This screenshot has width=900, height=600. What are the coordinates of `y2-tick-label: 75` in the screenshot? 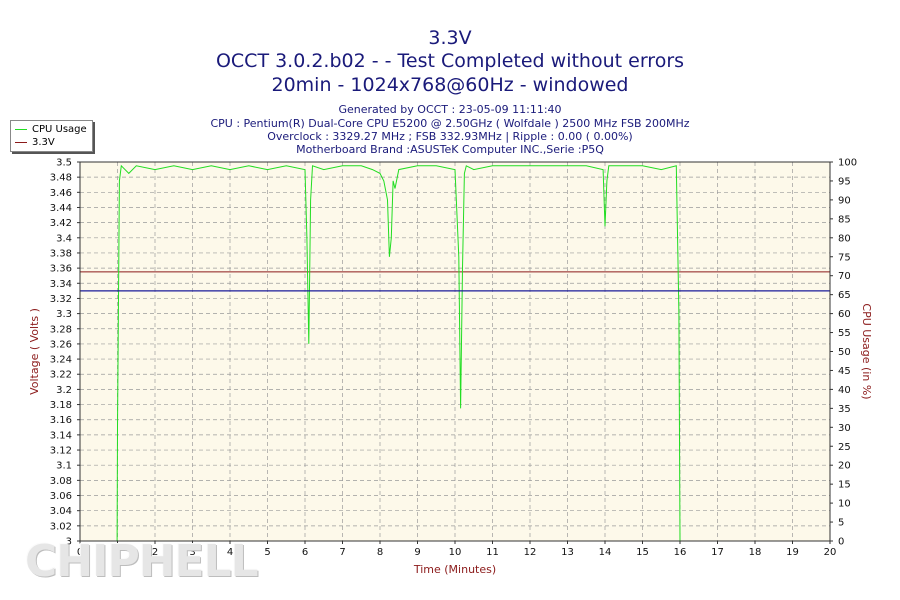 It's located at (844, 257).